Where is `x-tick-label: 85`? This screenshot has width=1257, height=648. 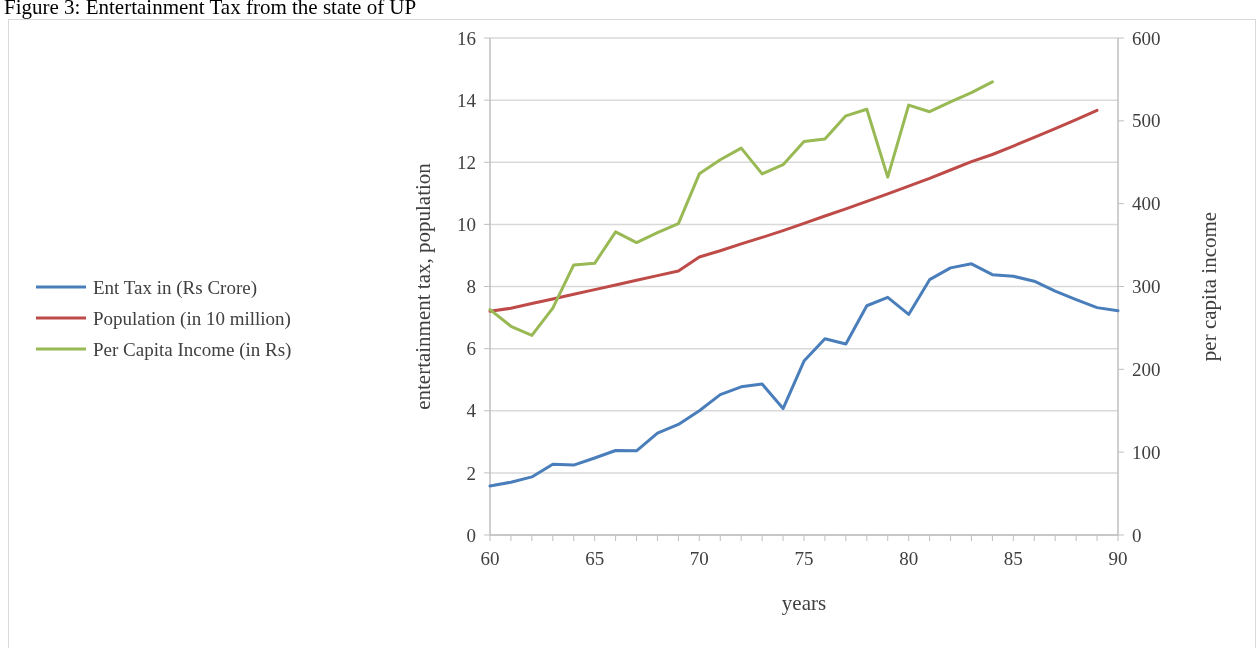 x-tick-label: 85 is located at coordinates (1013, 558).